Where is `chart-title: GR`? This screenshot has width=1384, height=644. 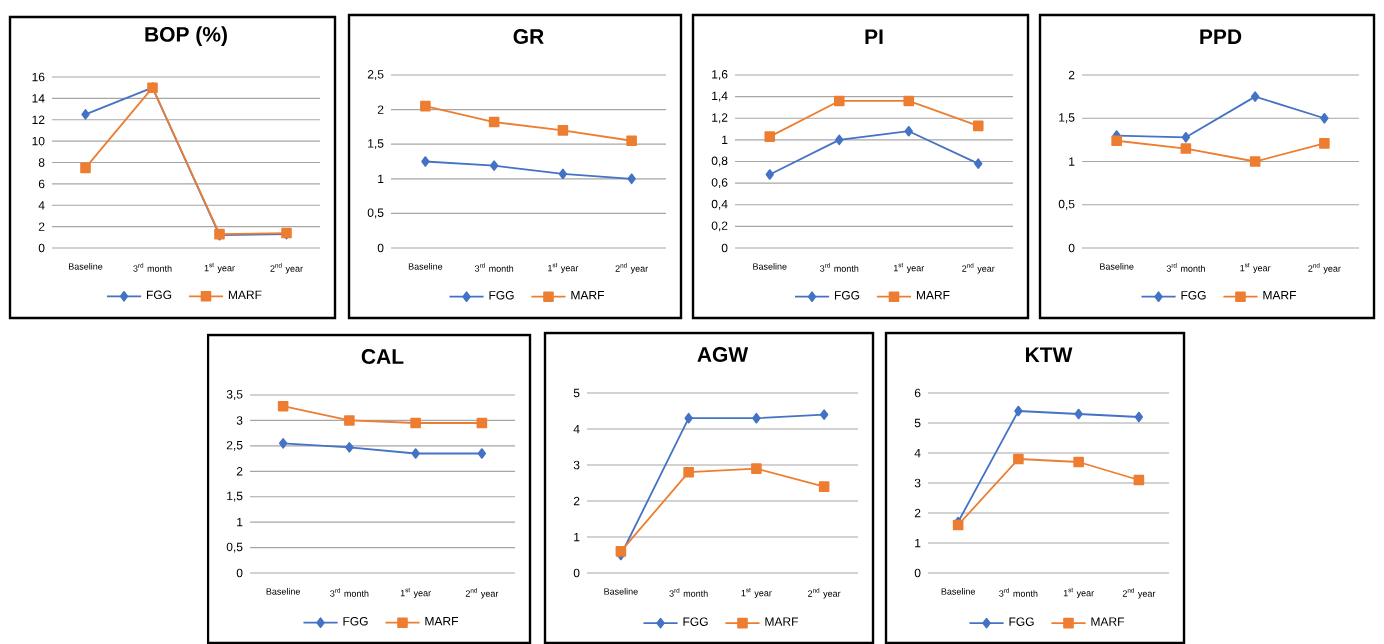
chart-title: GR is located at coordinates (528, 36).